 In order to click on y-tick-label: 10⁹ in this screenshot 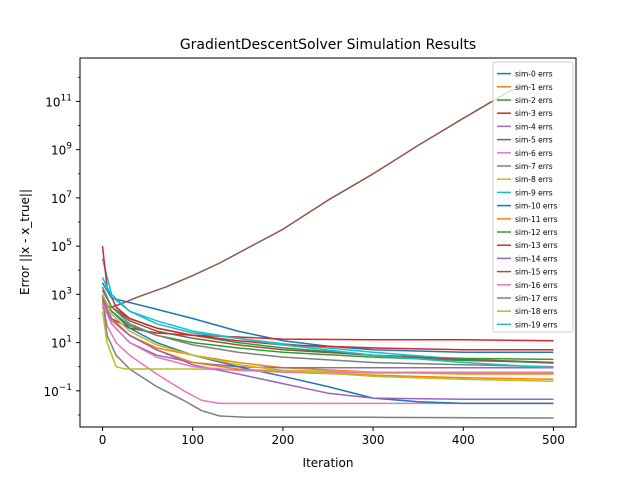, I will do `click(61, 150)`.